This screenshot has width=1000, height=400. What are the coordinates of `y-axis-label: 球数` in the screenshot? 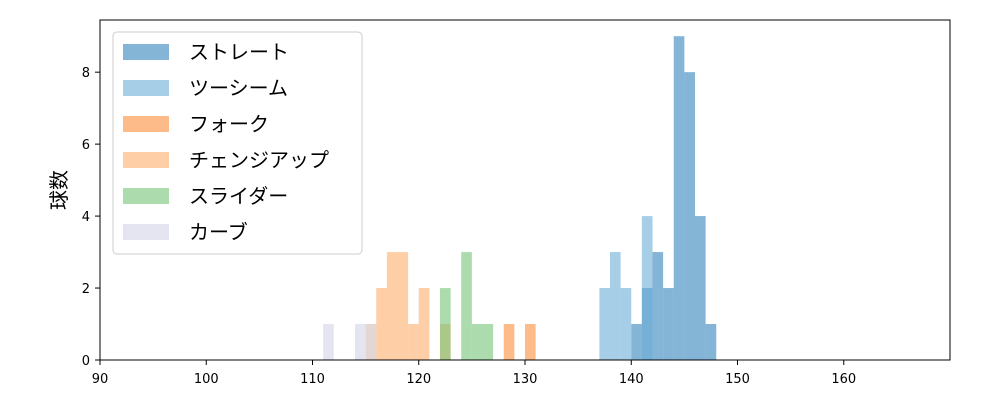 It's located at (59, 190).